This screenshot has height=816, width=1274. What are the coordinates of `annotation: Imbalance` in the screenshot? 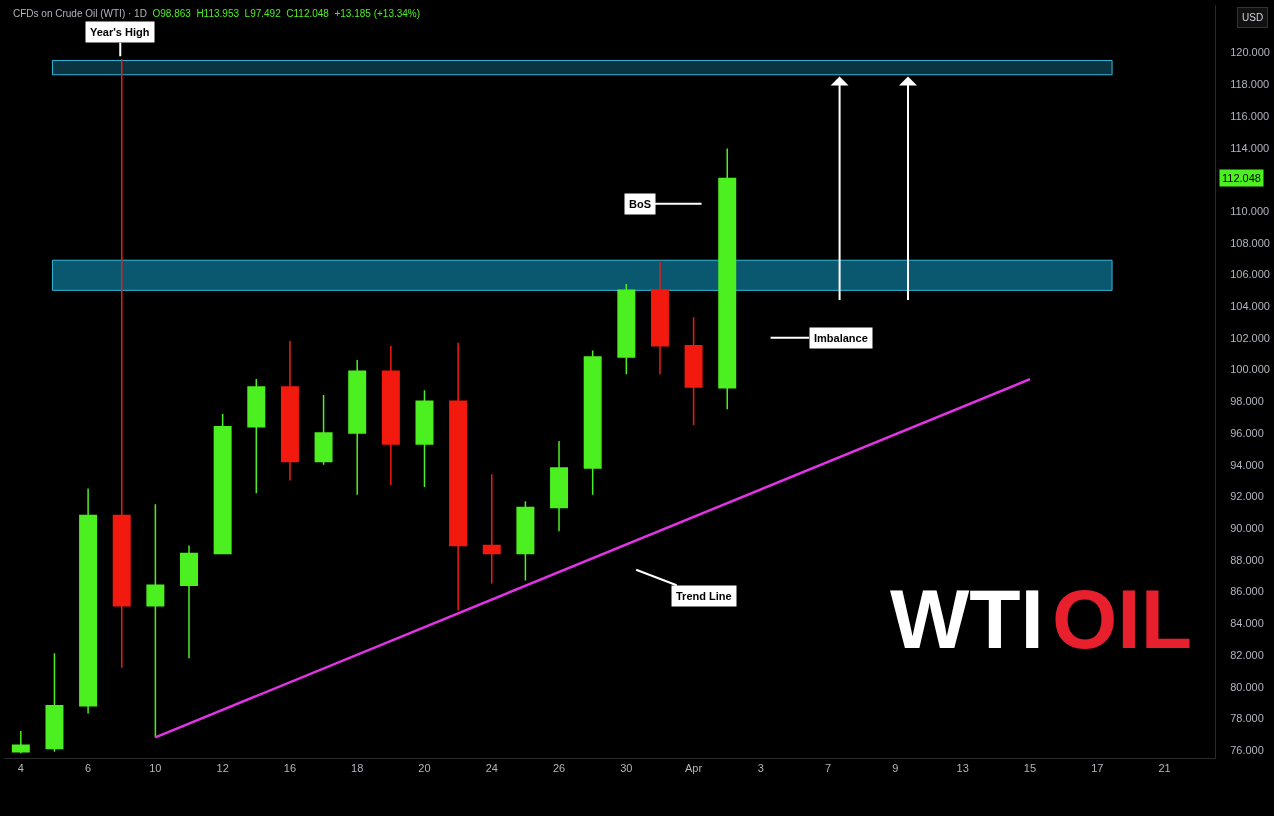 It's located at (841, 338).